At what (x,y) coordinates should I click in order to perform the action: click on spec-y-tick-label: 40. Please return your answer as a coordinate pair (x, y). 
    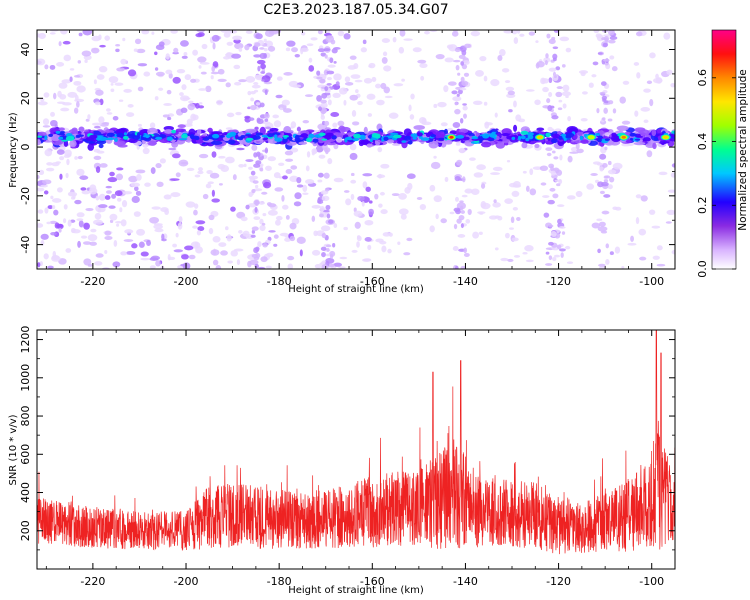
    Looking at the image, I should click on (25, 50).